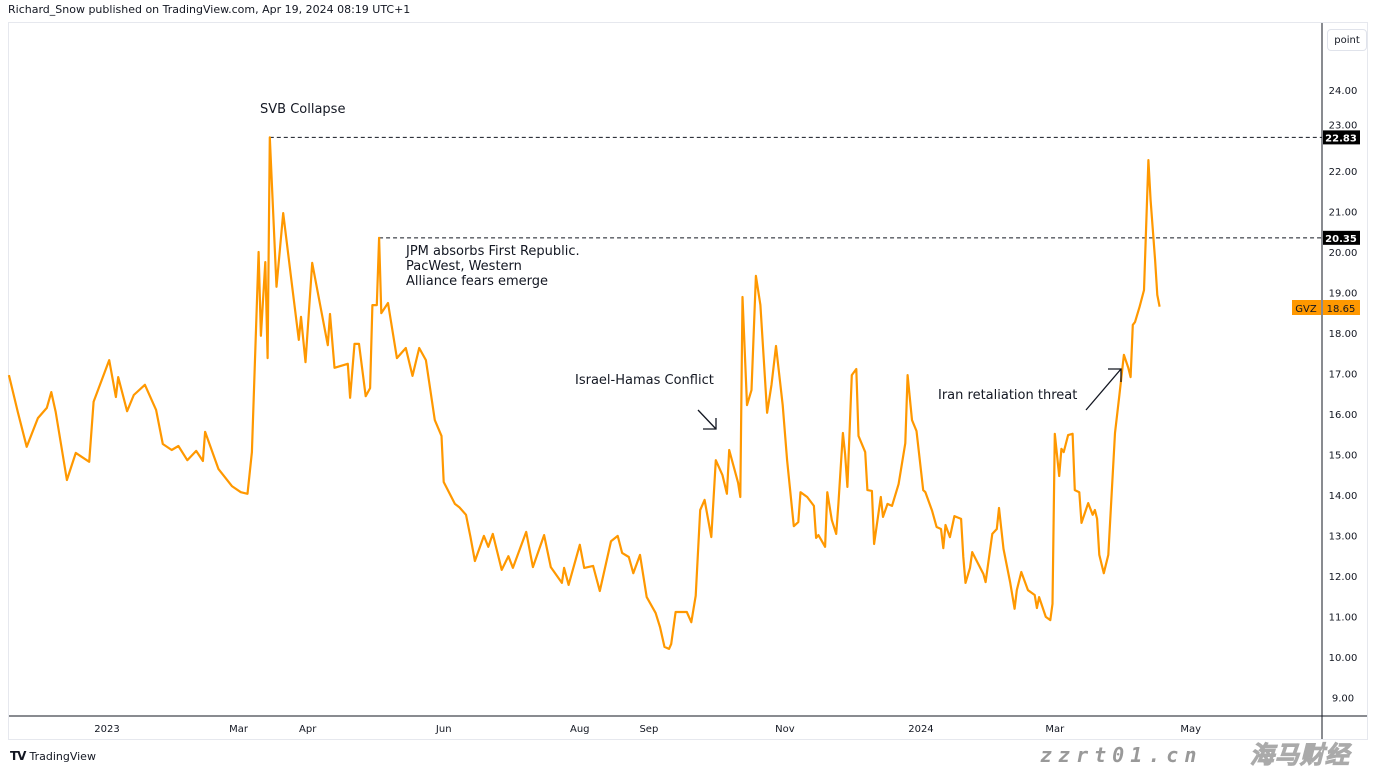 Image resolution: width=1379 pixels, height=773 pixels. I want to click on arrow-down-right-icon, so click(707, 419).